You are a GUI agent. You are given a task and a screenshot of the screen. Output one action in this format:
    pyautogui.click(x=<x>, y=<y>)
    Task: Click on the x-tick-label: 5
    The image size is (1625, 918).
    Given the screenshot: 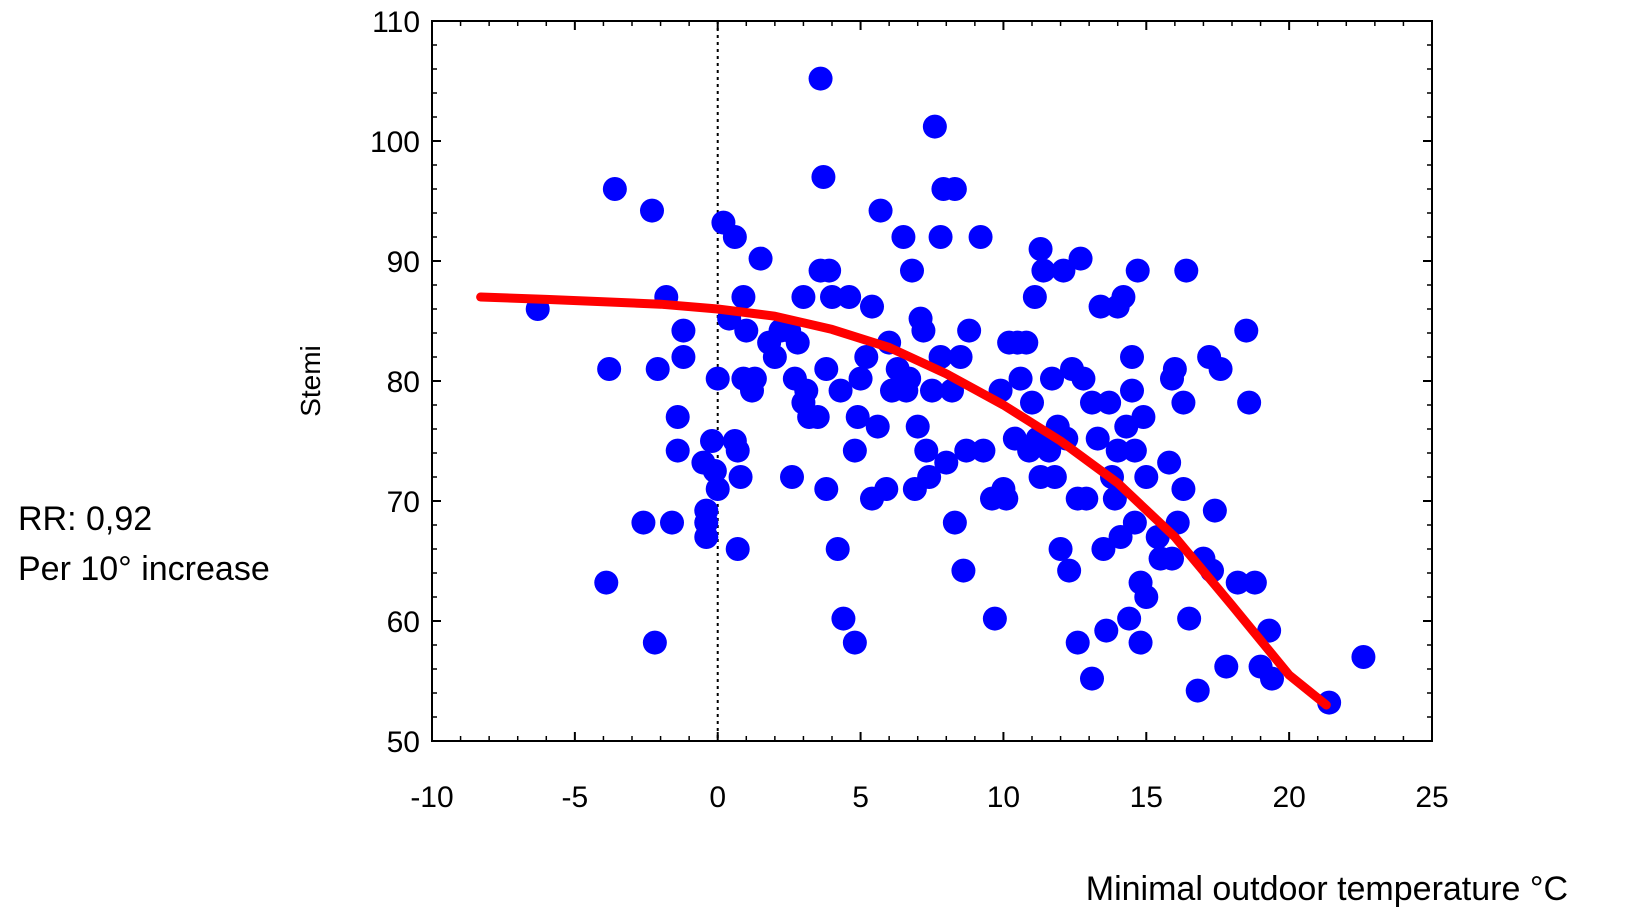 What is the action you would take?
    pyautogui.click(x=860, y=797)
    